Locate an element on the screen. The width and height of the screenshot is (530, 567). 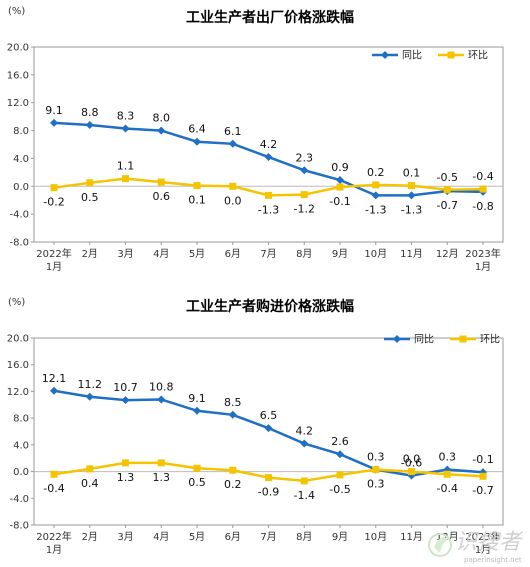
data-label-yoy: -0.6 is located at coordinates (411, 463).